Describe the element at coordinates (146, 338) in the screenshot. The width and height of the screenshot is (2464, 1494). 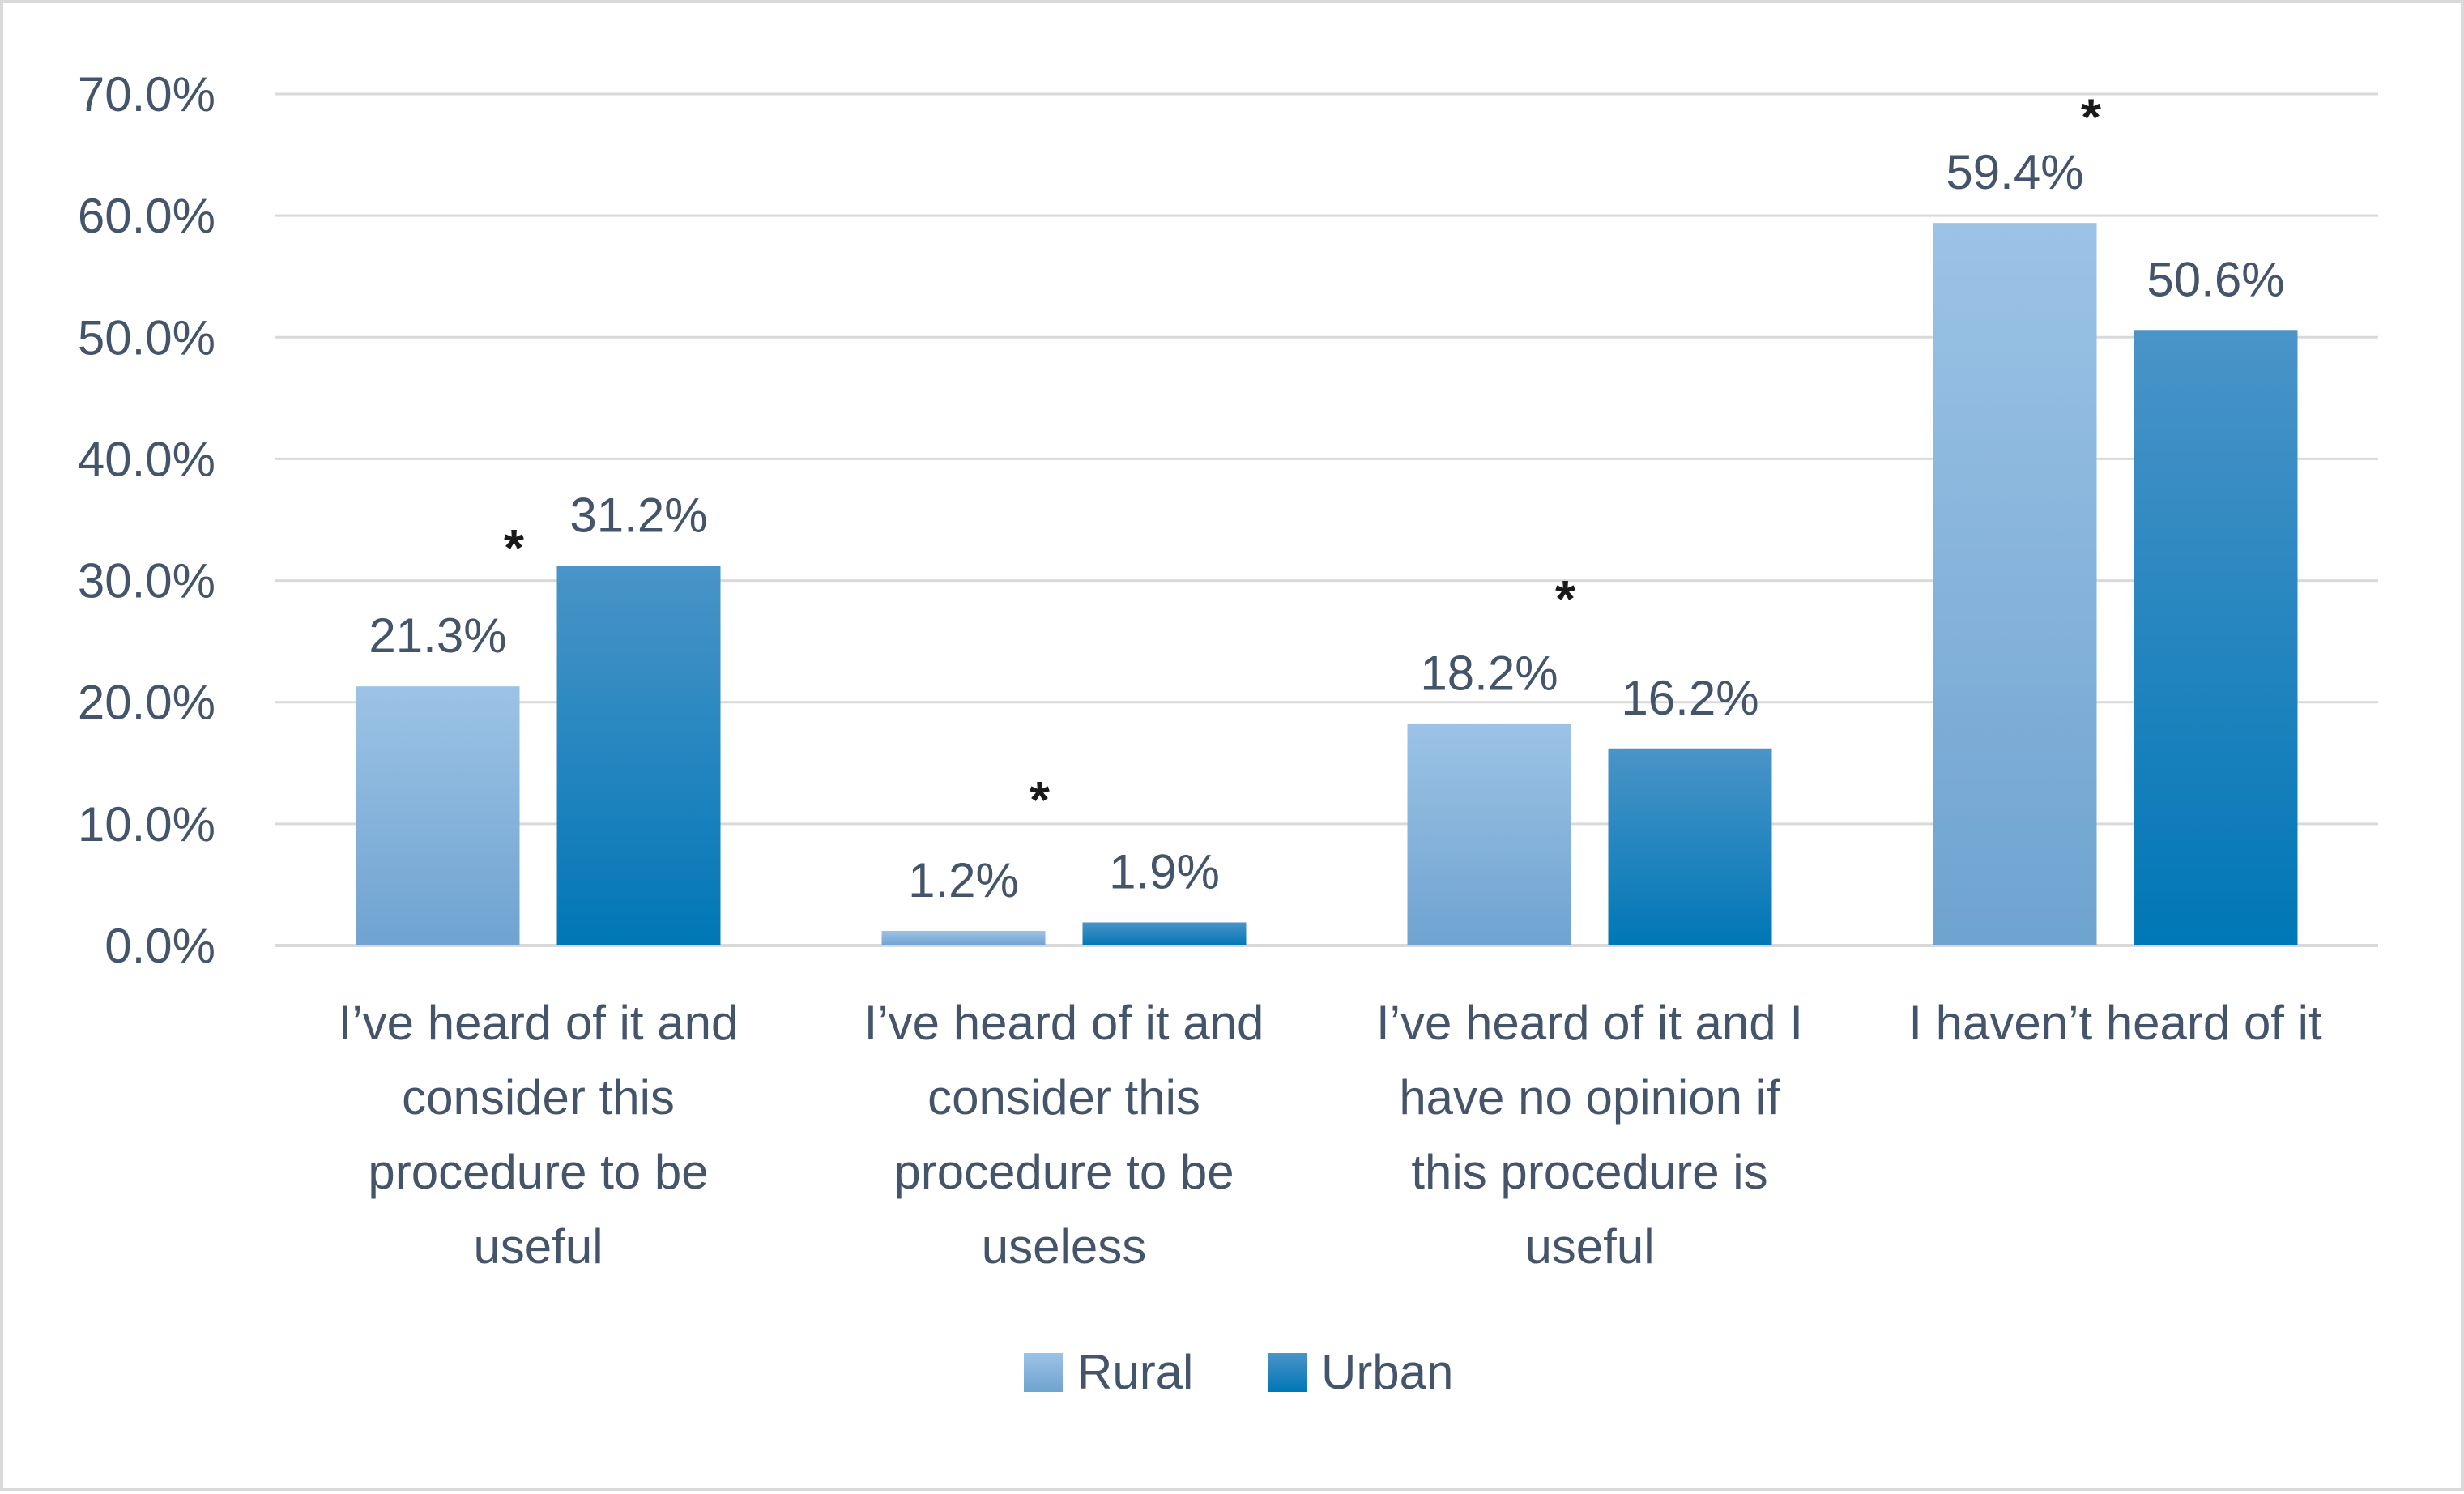
I see `y-tick-label: 50.0%` at that location.